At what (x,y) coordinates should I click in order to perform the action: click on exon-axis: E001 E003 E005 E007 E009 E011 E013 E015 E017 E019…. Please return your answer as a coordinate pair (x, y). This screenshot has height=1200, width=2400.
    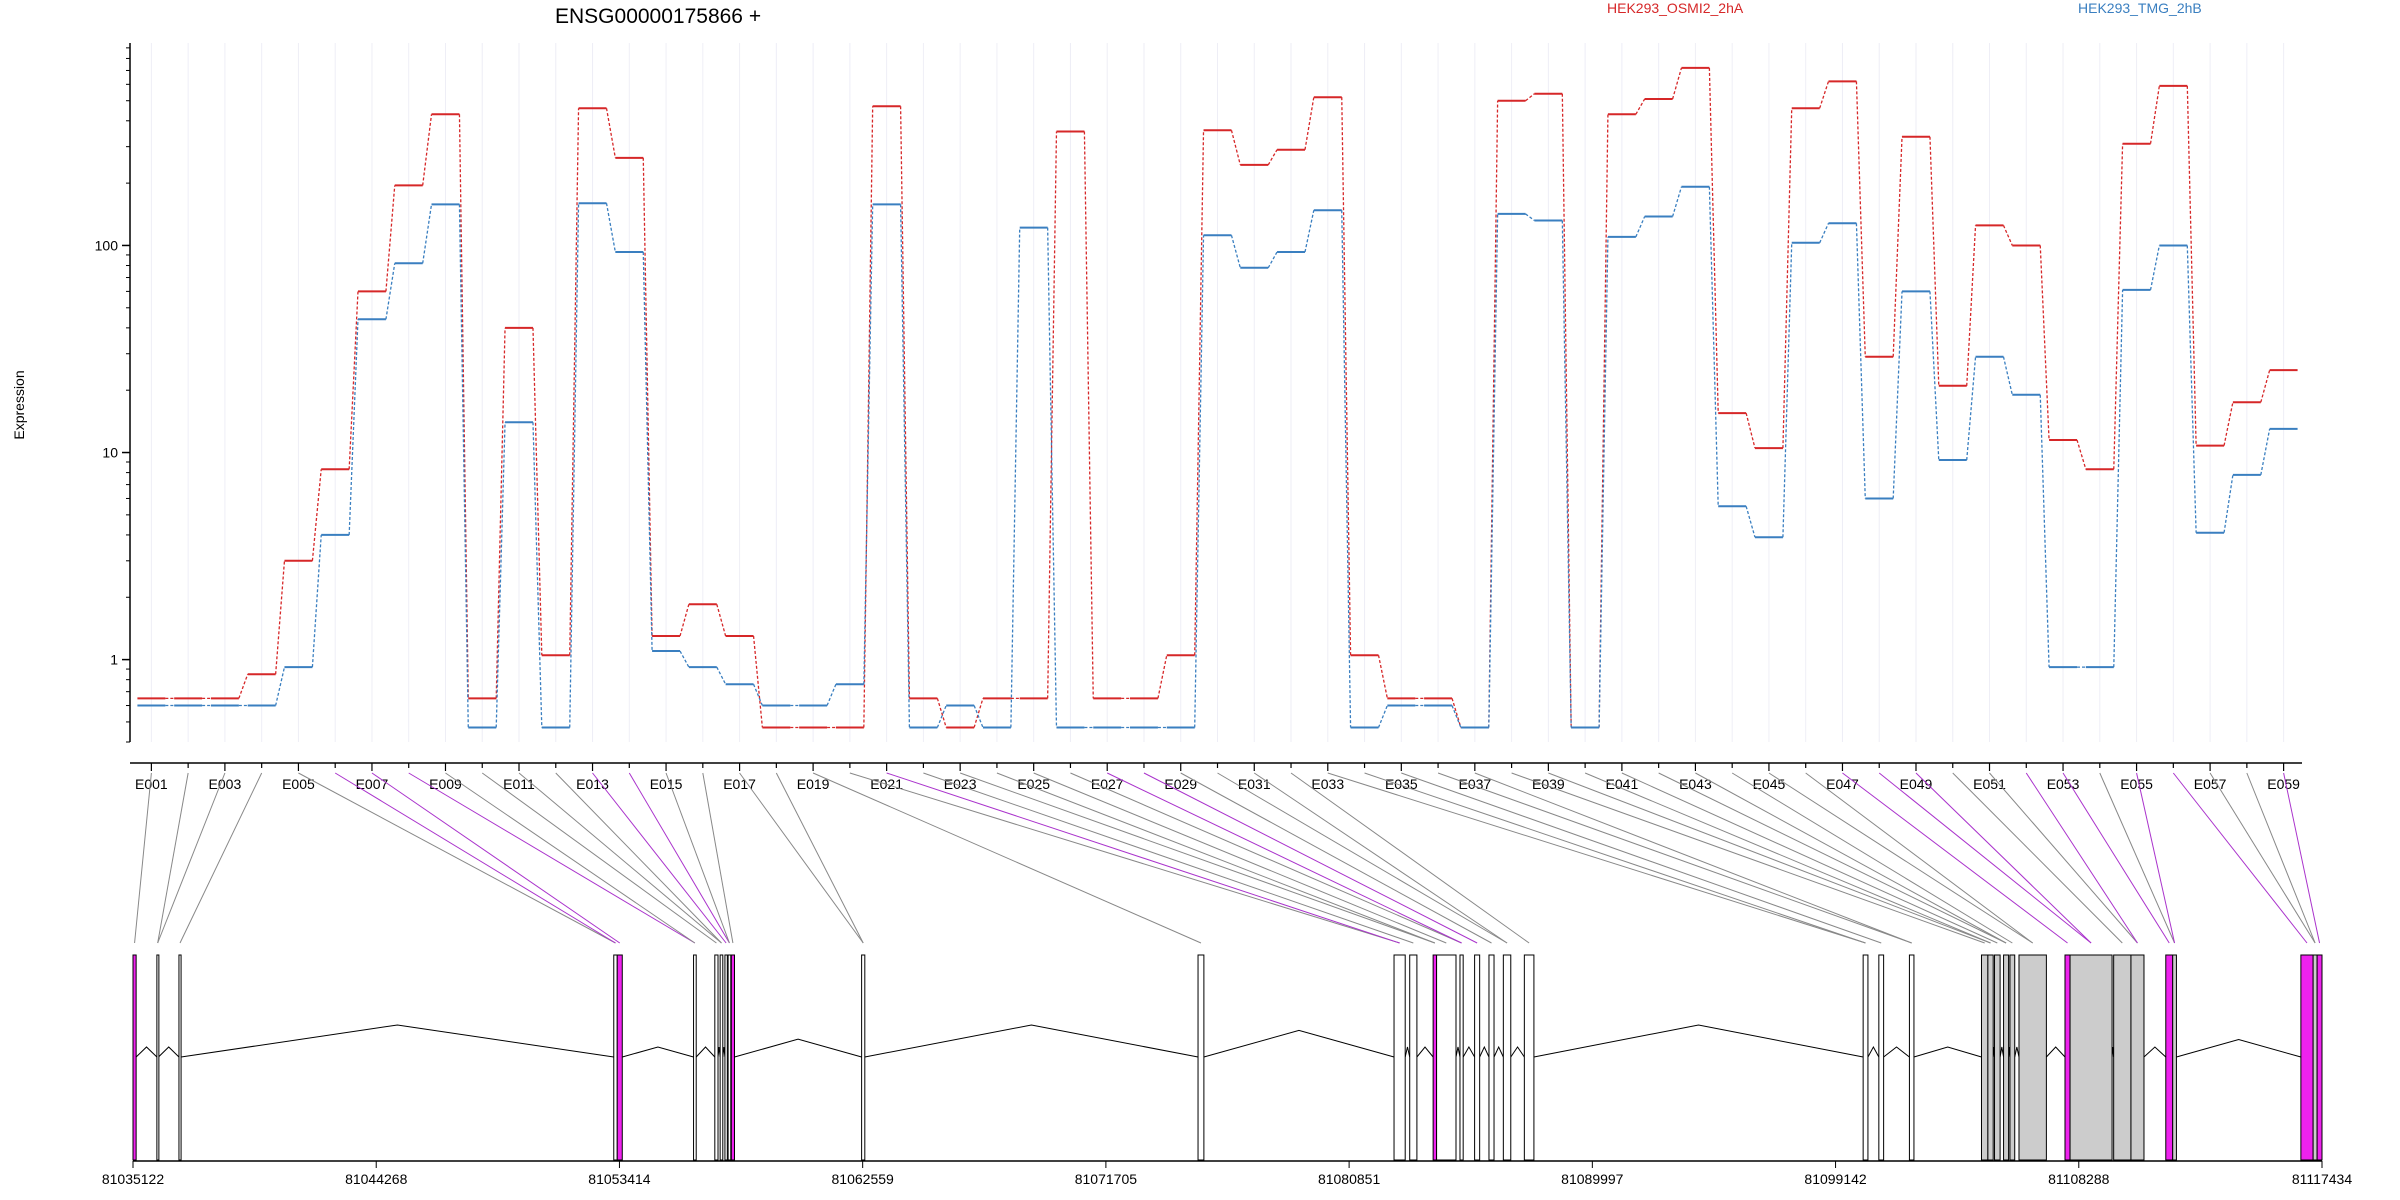
    Looking at the image, I should click on (1216, 777).